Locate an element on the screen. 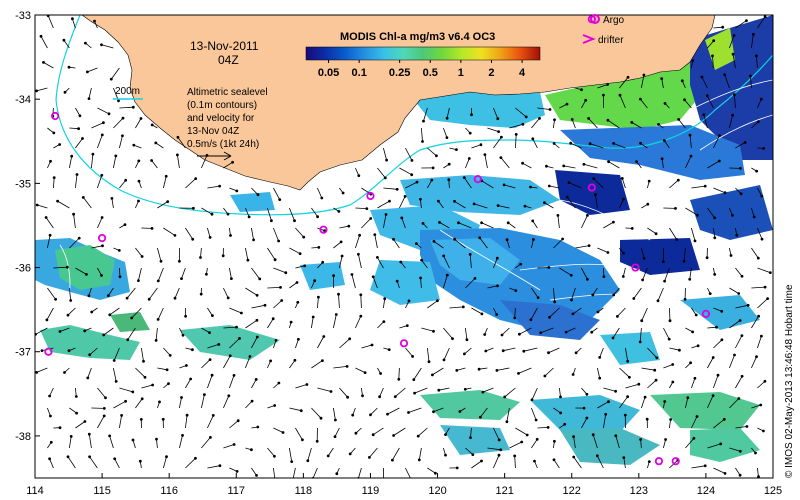 The height and width of the screenshot is (500, 800). scale-arrow is located at coordinates (214, 156).